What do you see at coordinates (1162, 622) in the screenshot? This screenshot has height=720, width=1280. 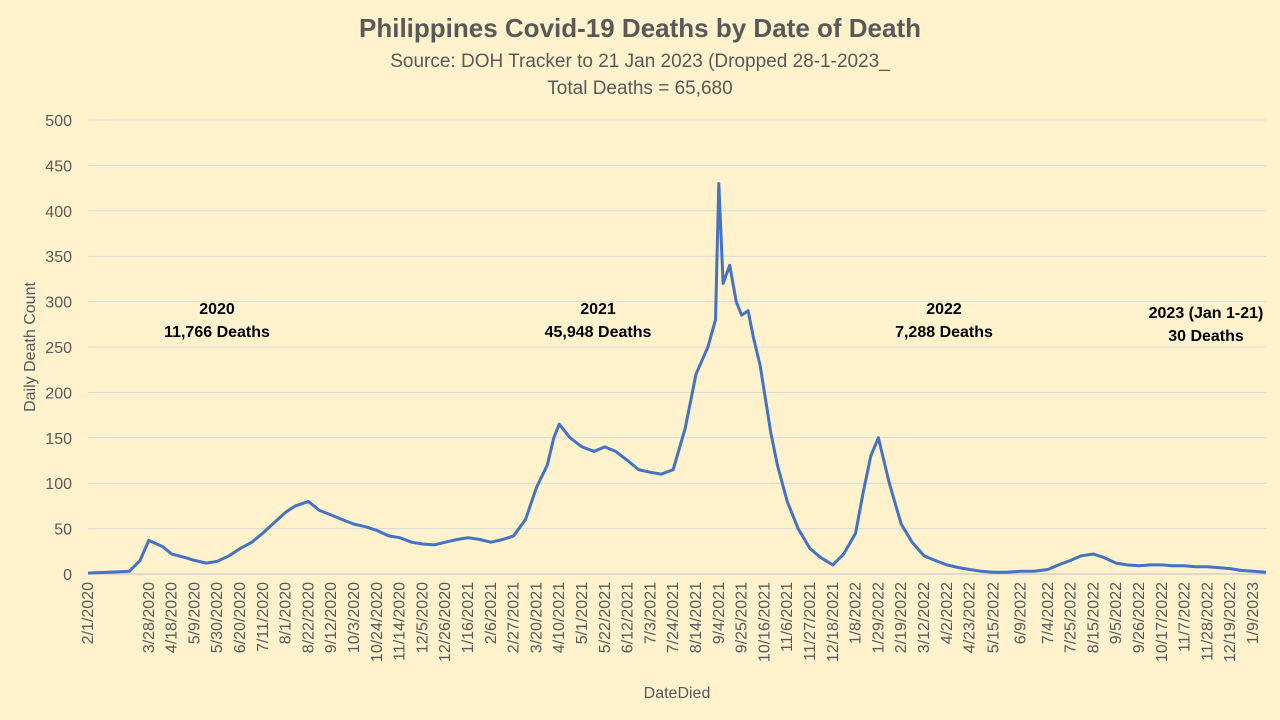 I see `x-tick-label: 10/17/2022` at bounding box center [1162, 622].